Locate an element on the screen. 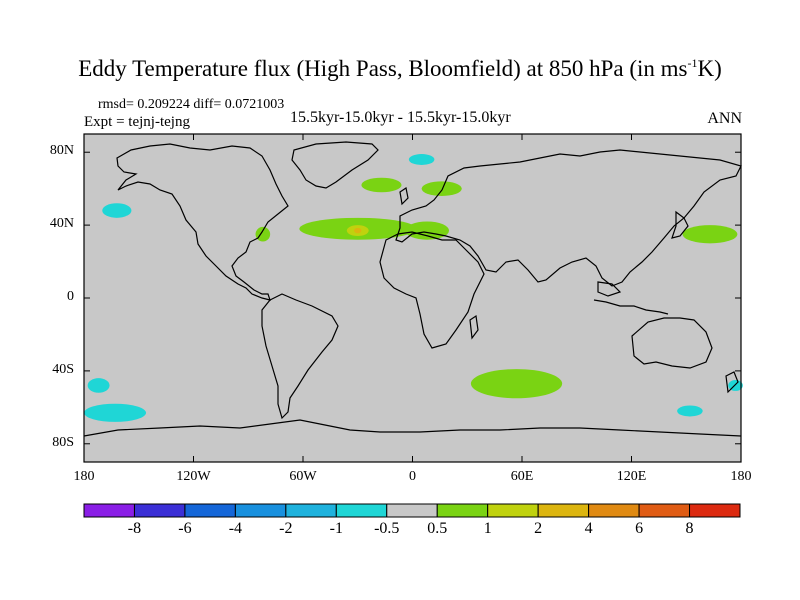 The width and height of the screenshot is (800, 600). x-tick-label: 120W is located at coordinates (193, 476).